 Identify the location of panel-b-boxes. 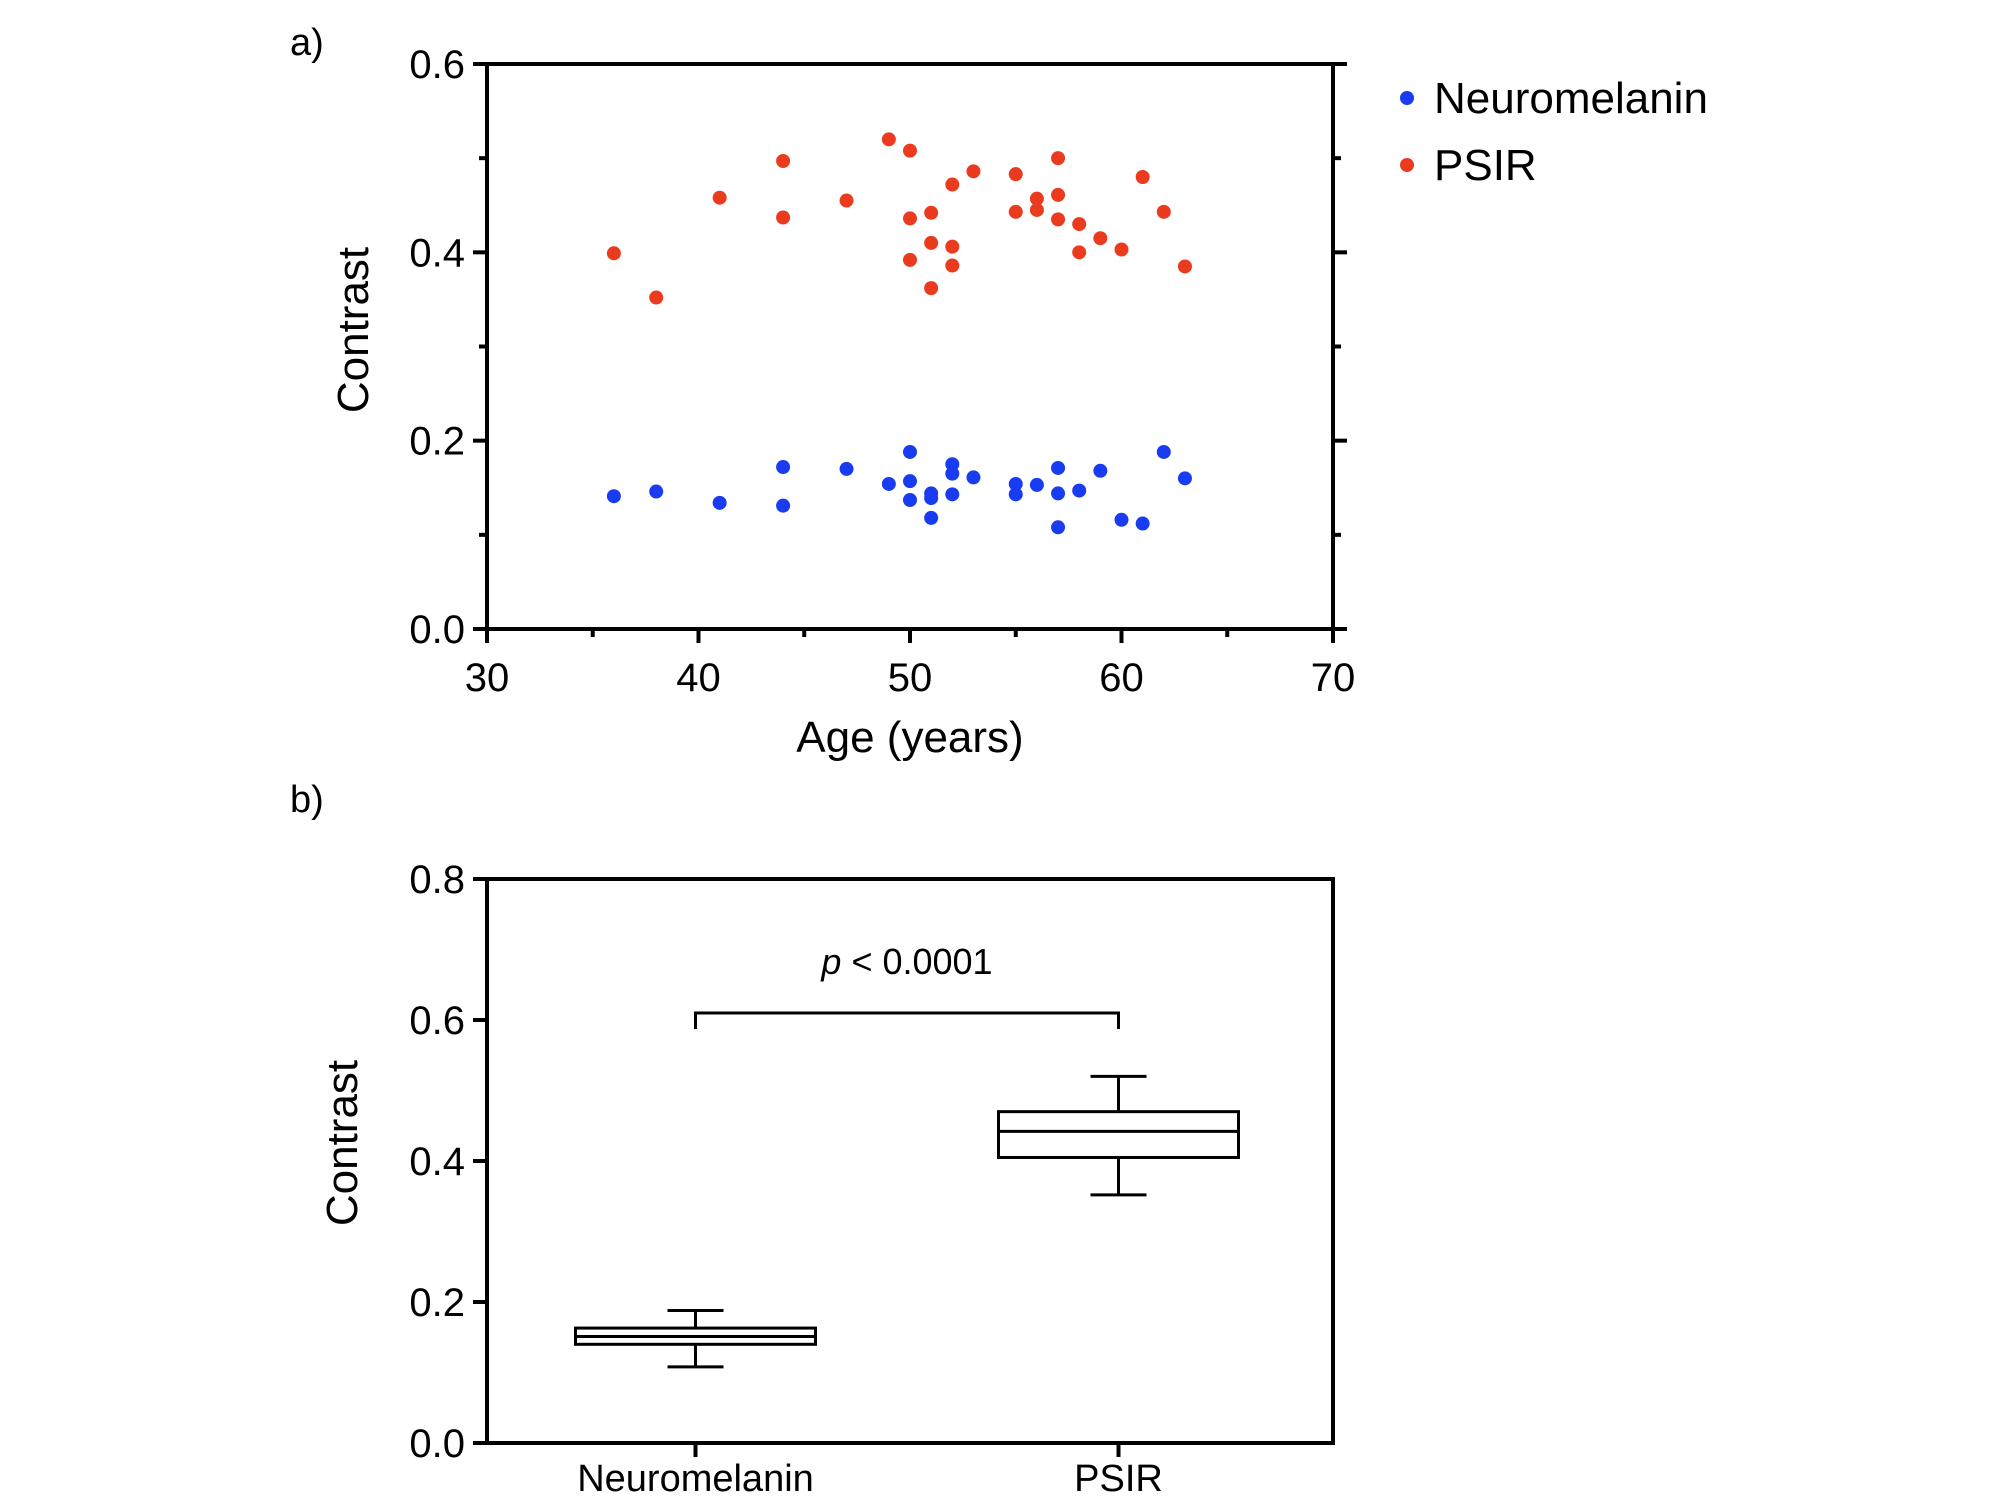
(907, 1221).